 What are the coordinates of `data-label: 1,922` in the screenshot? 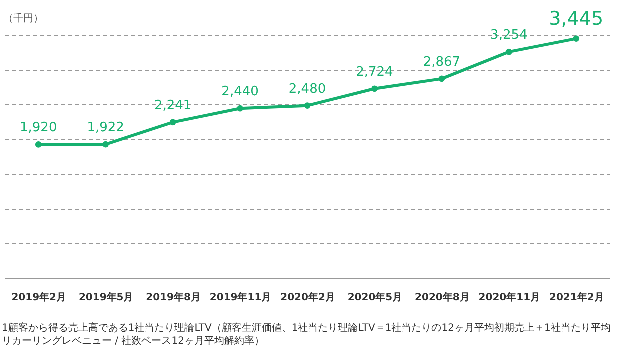 It's located at (105, 128).